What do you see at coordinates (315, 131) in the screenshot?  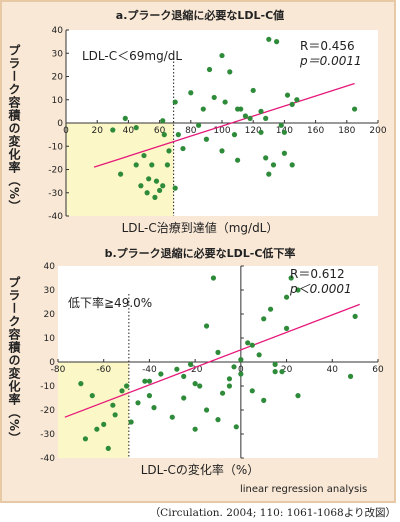 I see `a-x-tick-label: 160` at bounding box center [315, 131].